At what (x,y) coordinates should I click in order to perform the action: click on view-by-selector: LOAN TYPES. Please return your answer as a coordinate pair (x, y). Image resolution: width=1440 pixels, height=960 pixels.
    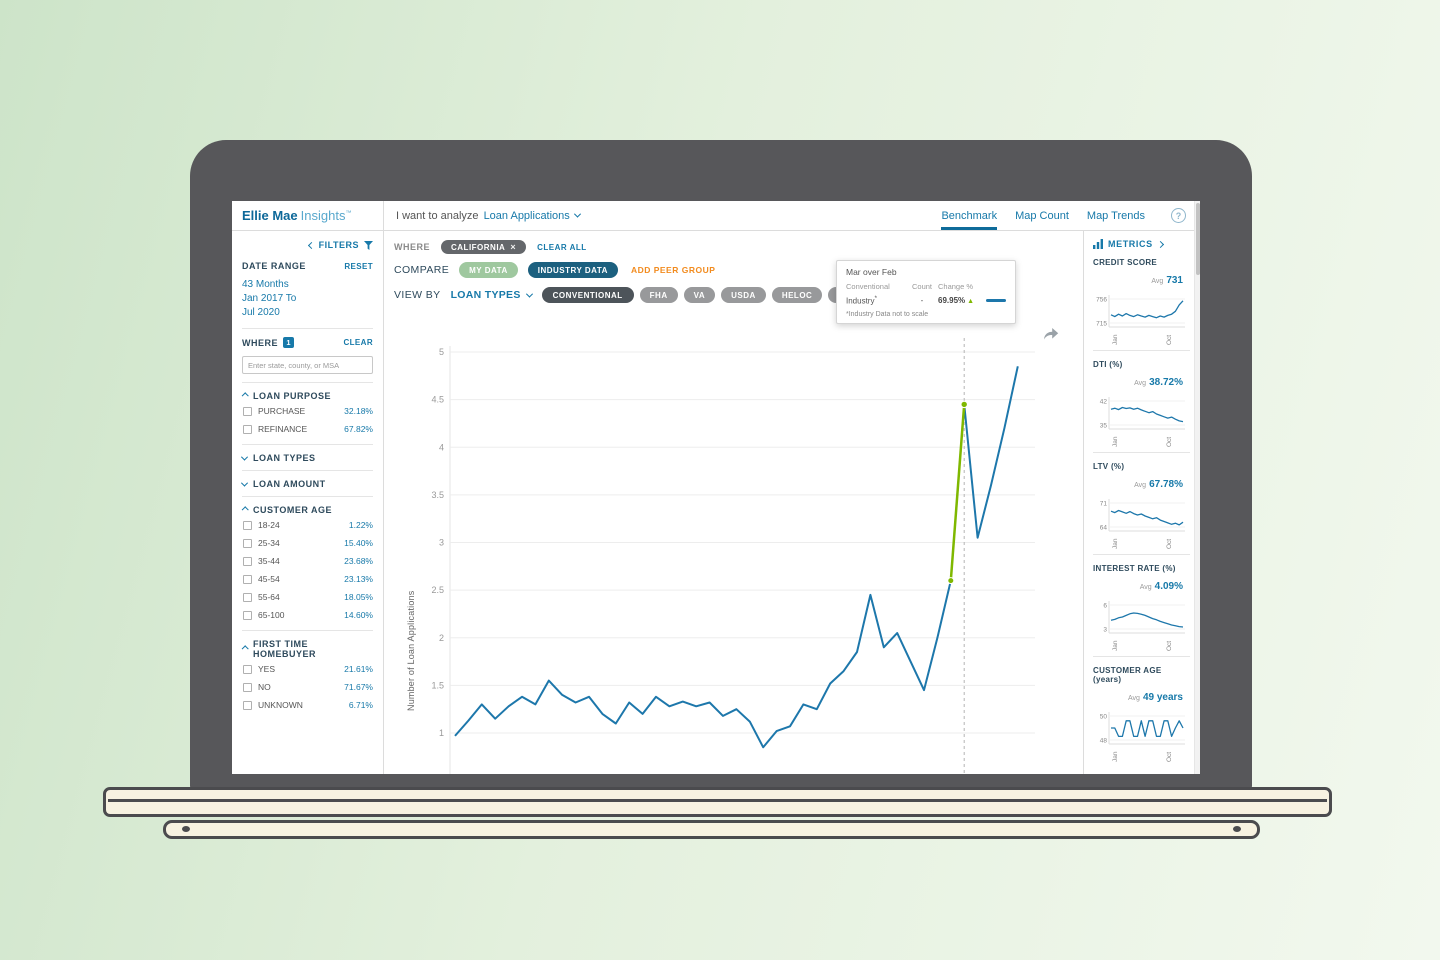
    Looking at the image, I should click on (492, 295).